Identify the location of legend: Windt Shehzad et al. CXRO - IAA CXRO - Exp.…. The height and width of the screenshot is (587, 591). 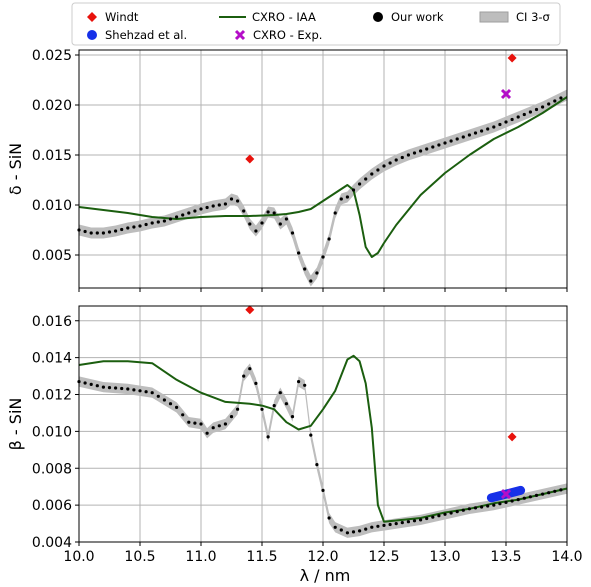
(316, 24).